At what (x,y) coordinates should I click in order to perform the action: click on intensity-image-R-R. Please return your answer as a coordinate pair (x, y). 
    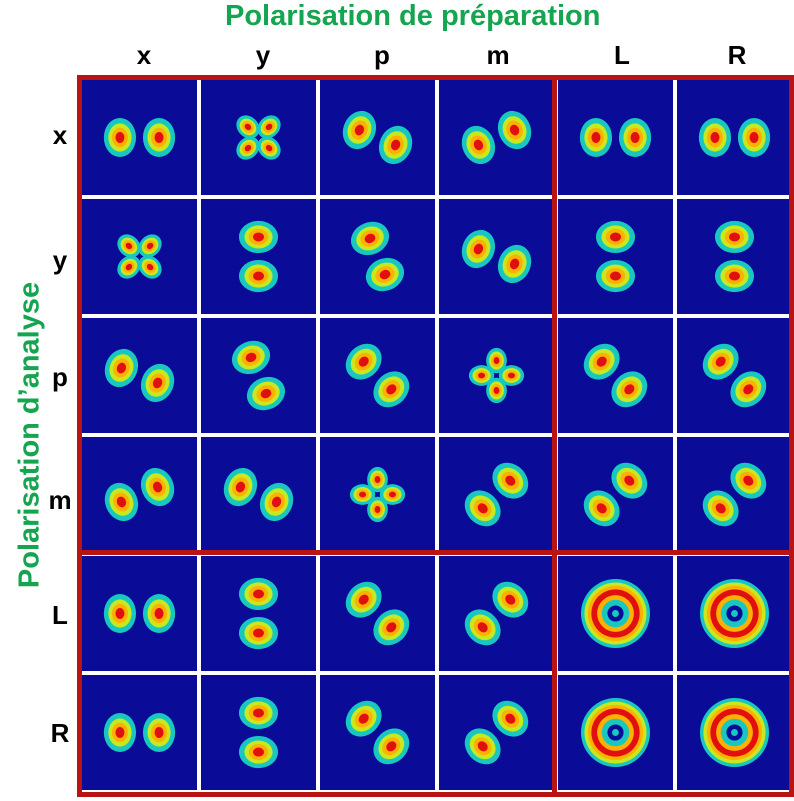
    Looking at the image, I should click on (734, 732).